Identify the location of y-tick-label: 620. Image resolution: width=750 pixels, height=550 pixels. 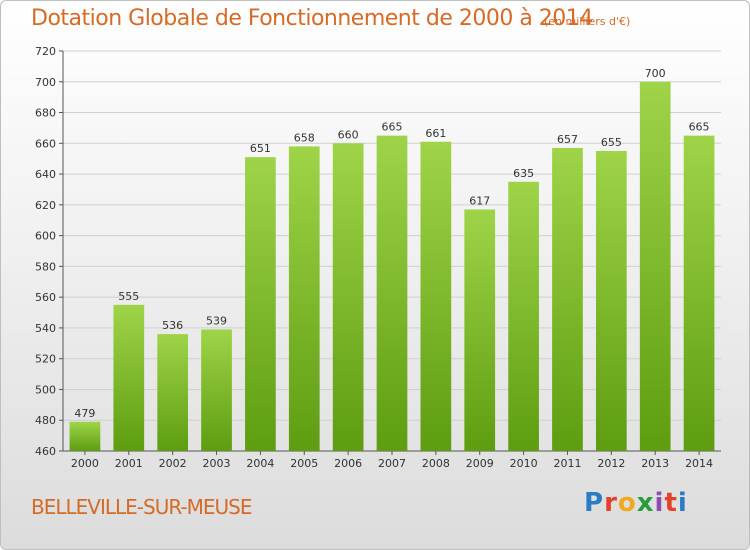
(45, 205).